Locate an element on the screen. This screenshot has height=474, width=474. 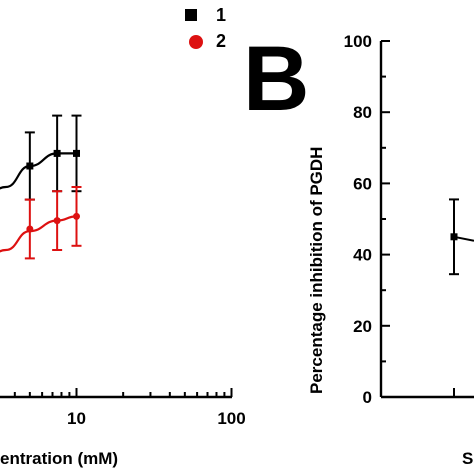
y-tick-label: 0 is located at coordinates (367, 397).